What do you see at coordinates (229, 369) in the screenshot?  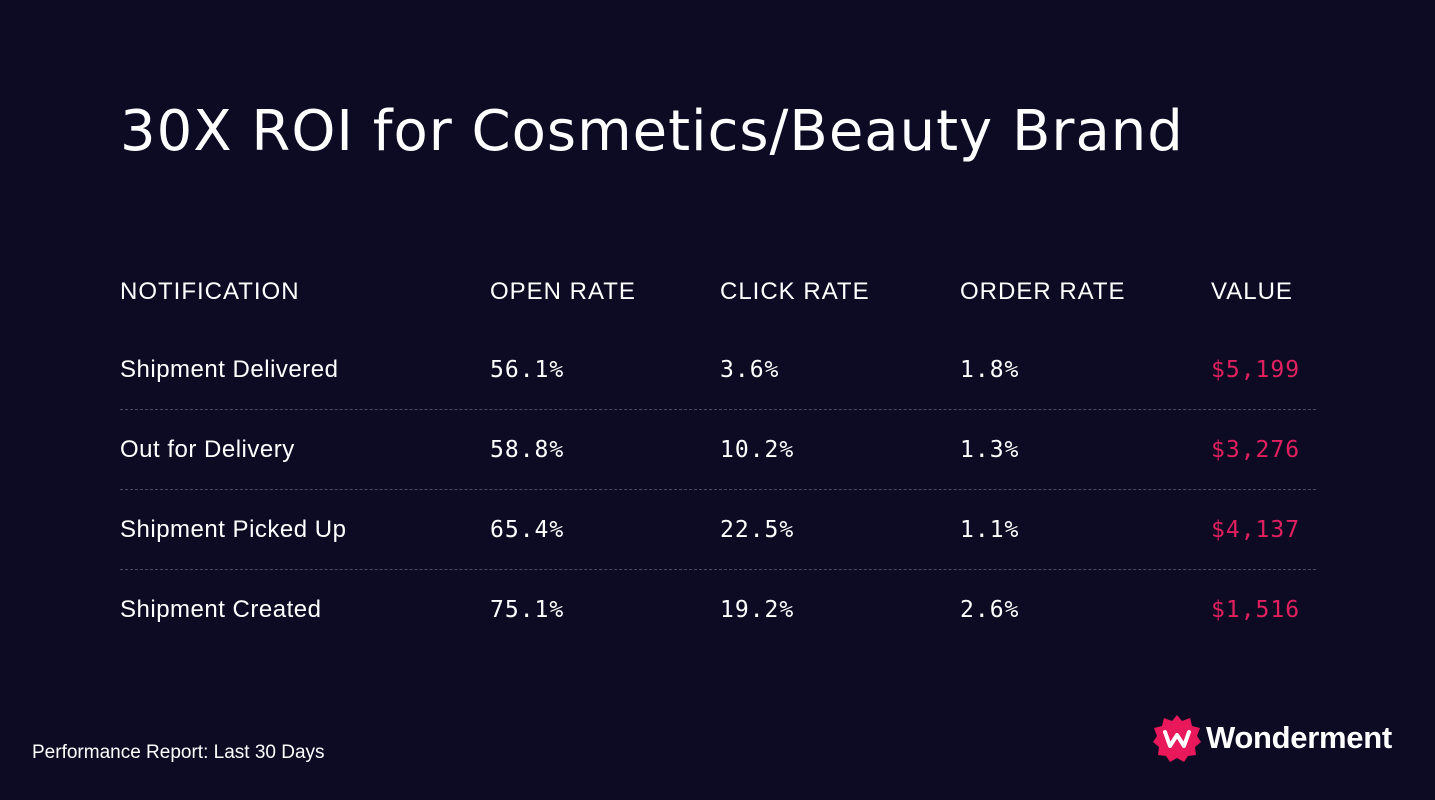 I see `notification-cell: Shipment Delivered` at bounding box center [229, 369].